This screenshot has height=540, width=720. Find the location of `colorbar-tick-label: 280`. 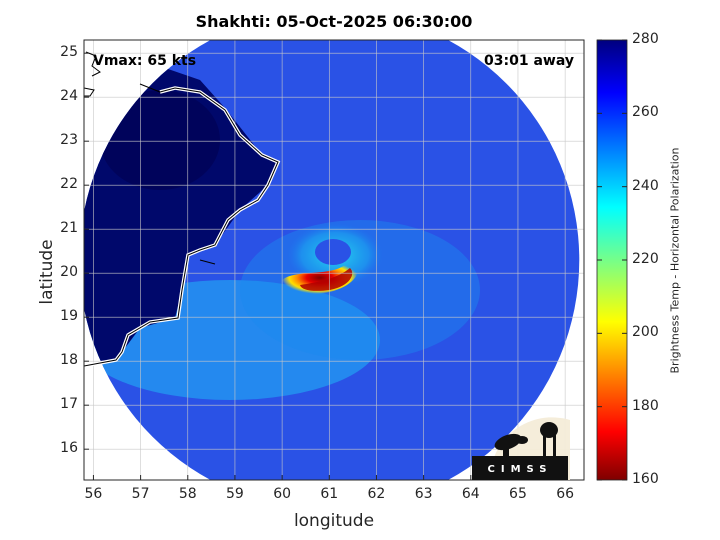

colorbar-tick-label: 280 is located at coordinates (645, 39).